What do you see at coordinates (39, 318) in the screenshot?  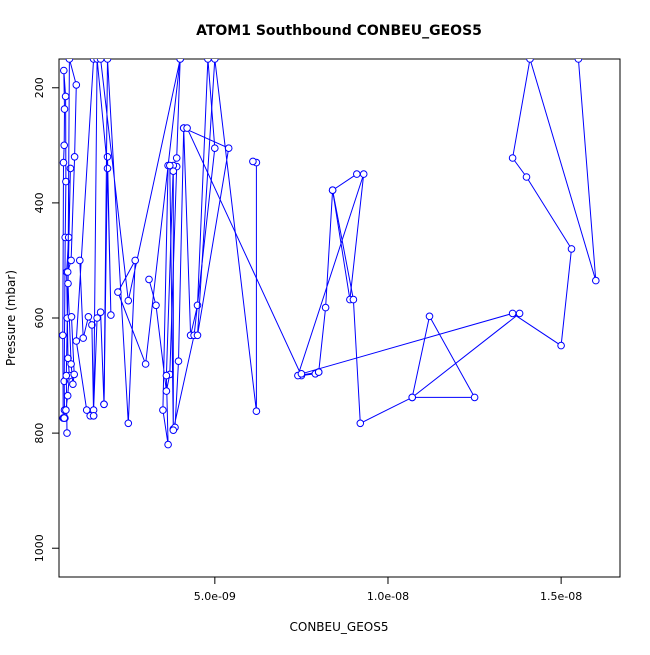 I see `y-tick-label: 600` at bounding box center [39, 318].